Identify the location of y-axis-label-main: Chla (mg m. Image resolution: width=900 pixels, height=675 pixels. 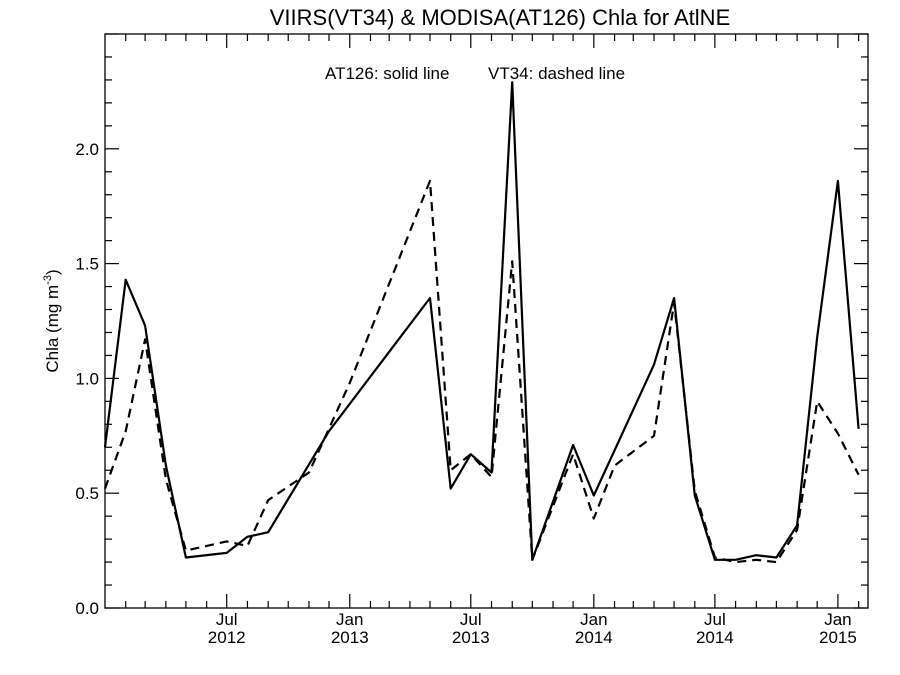
(52, 329).